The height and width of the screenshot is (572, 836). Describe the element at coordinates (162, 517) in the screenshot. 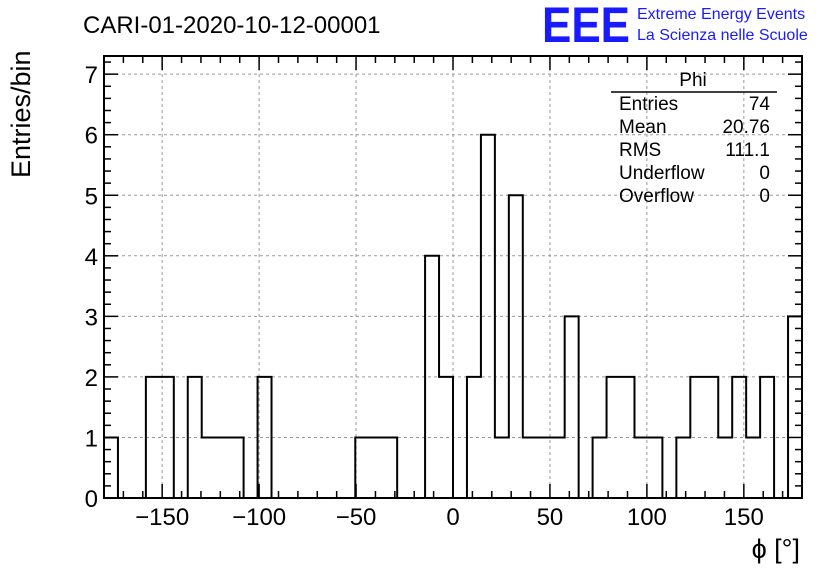

I see `x-tick-label: −150` at that location.